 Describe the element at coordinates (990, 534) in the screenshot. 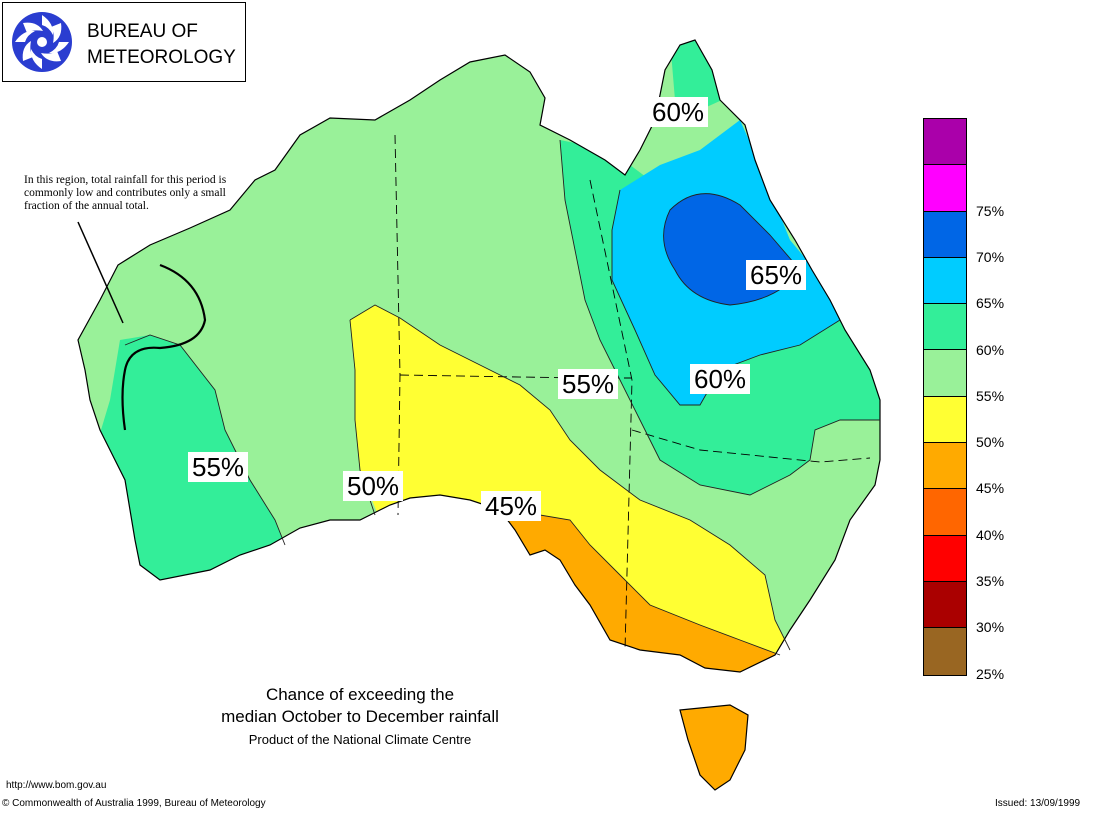

I see `legend-label: 40%` at that location.